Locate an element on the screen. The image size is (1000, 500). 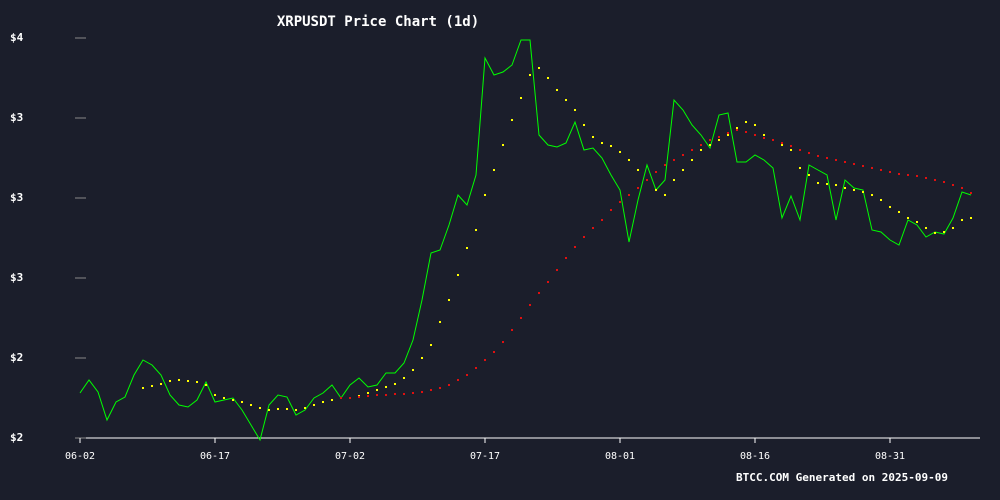
x-tick-label: 06-17 is located at coordinates (215, 456).